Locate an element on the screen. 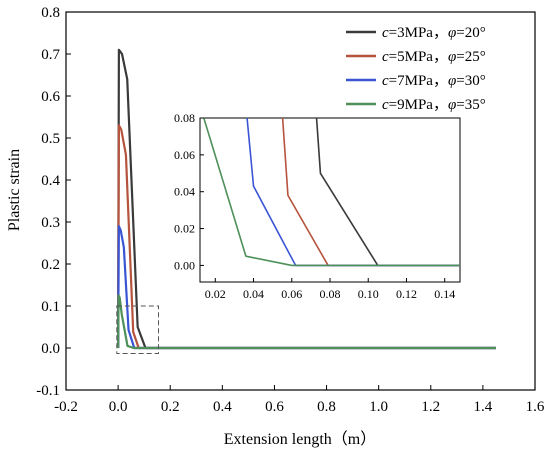 The image size is (550, 452). zoom-dashed-box is located at coordinates (137, 329).